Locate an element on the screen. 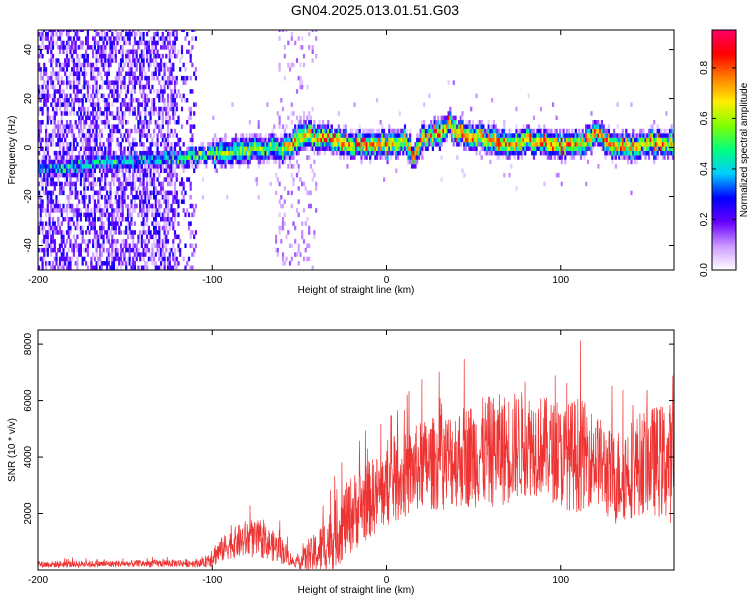 The width and height of the screenshot is (750, 600). spectrogram-x-label: Height of straight line (km) is located at coordinates (356, 290).